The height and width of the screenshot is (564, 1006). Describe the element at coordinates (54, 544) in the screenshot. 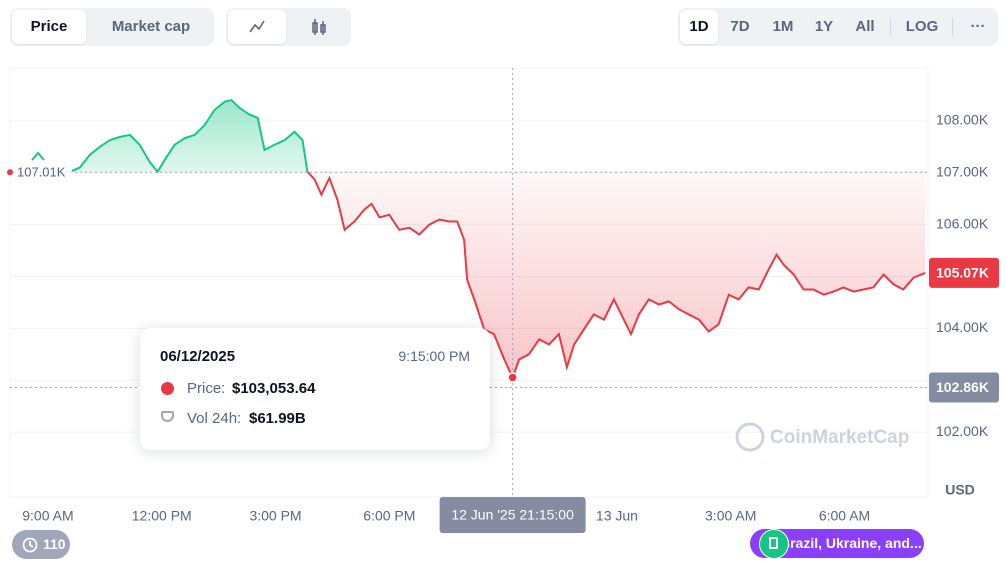

I see `history-count: 110` at that location.